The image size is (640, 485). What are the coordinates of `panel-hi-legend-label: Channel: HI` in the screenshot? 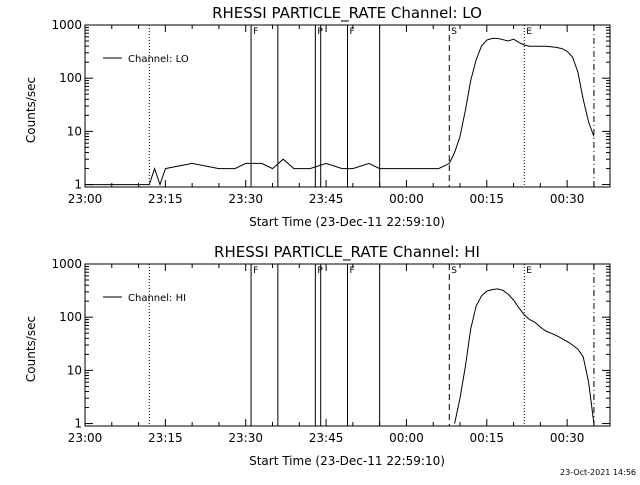 It's located at (157, 298).